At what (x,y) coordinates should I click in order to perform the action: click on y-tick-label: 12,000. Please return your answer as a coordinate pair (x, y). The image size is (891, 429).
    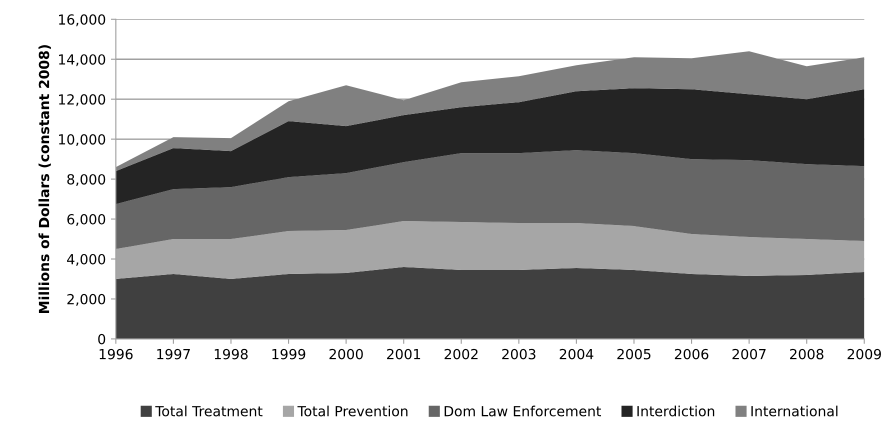
    Looking at the image, I should click on (82, 100).